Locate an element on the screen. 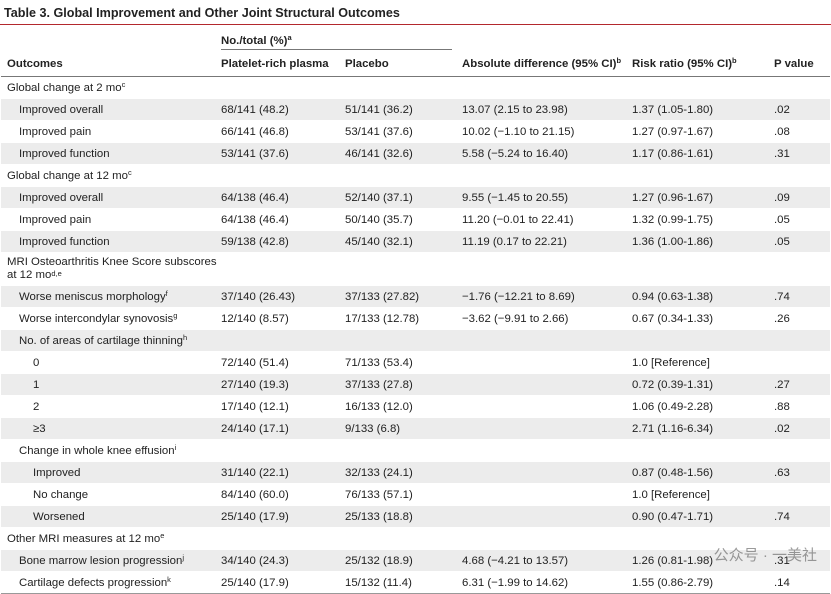 The image size is (831, 594). section-row: Global change at 2 moc is located at coordinates (416, 88).